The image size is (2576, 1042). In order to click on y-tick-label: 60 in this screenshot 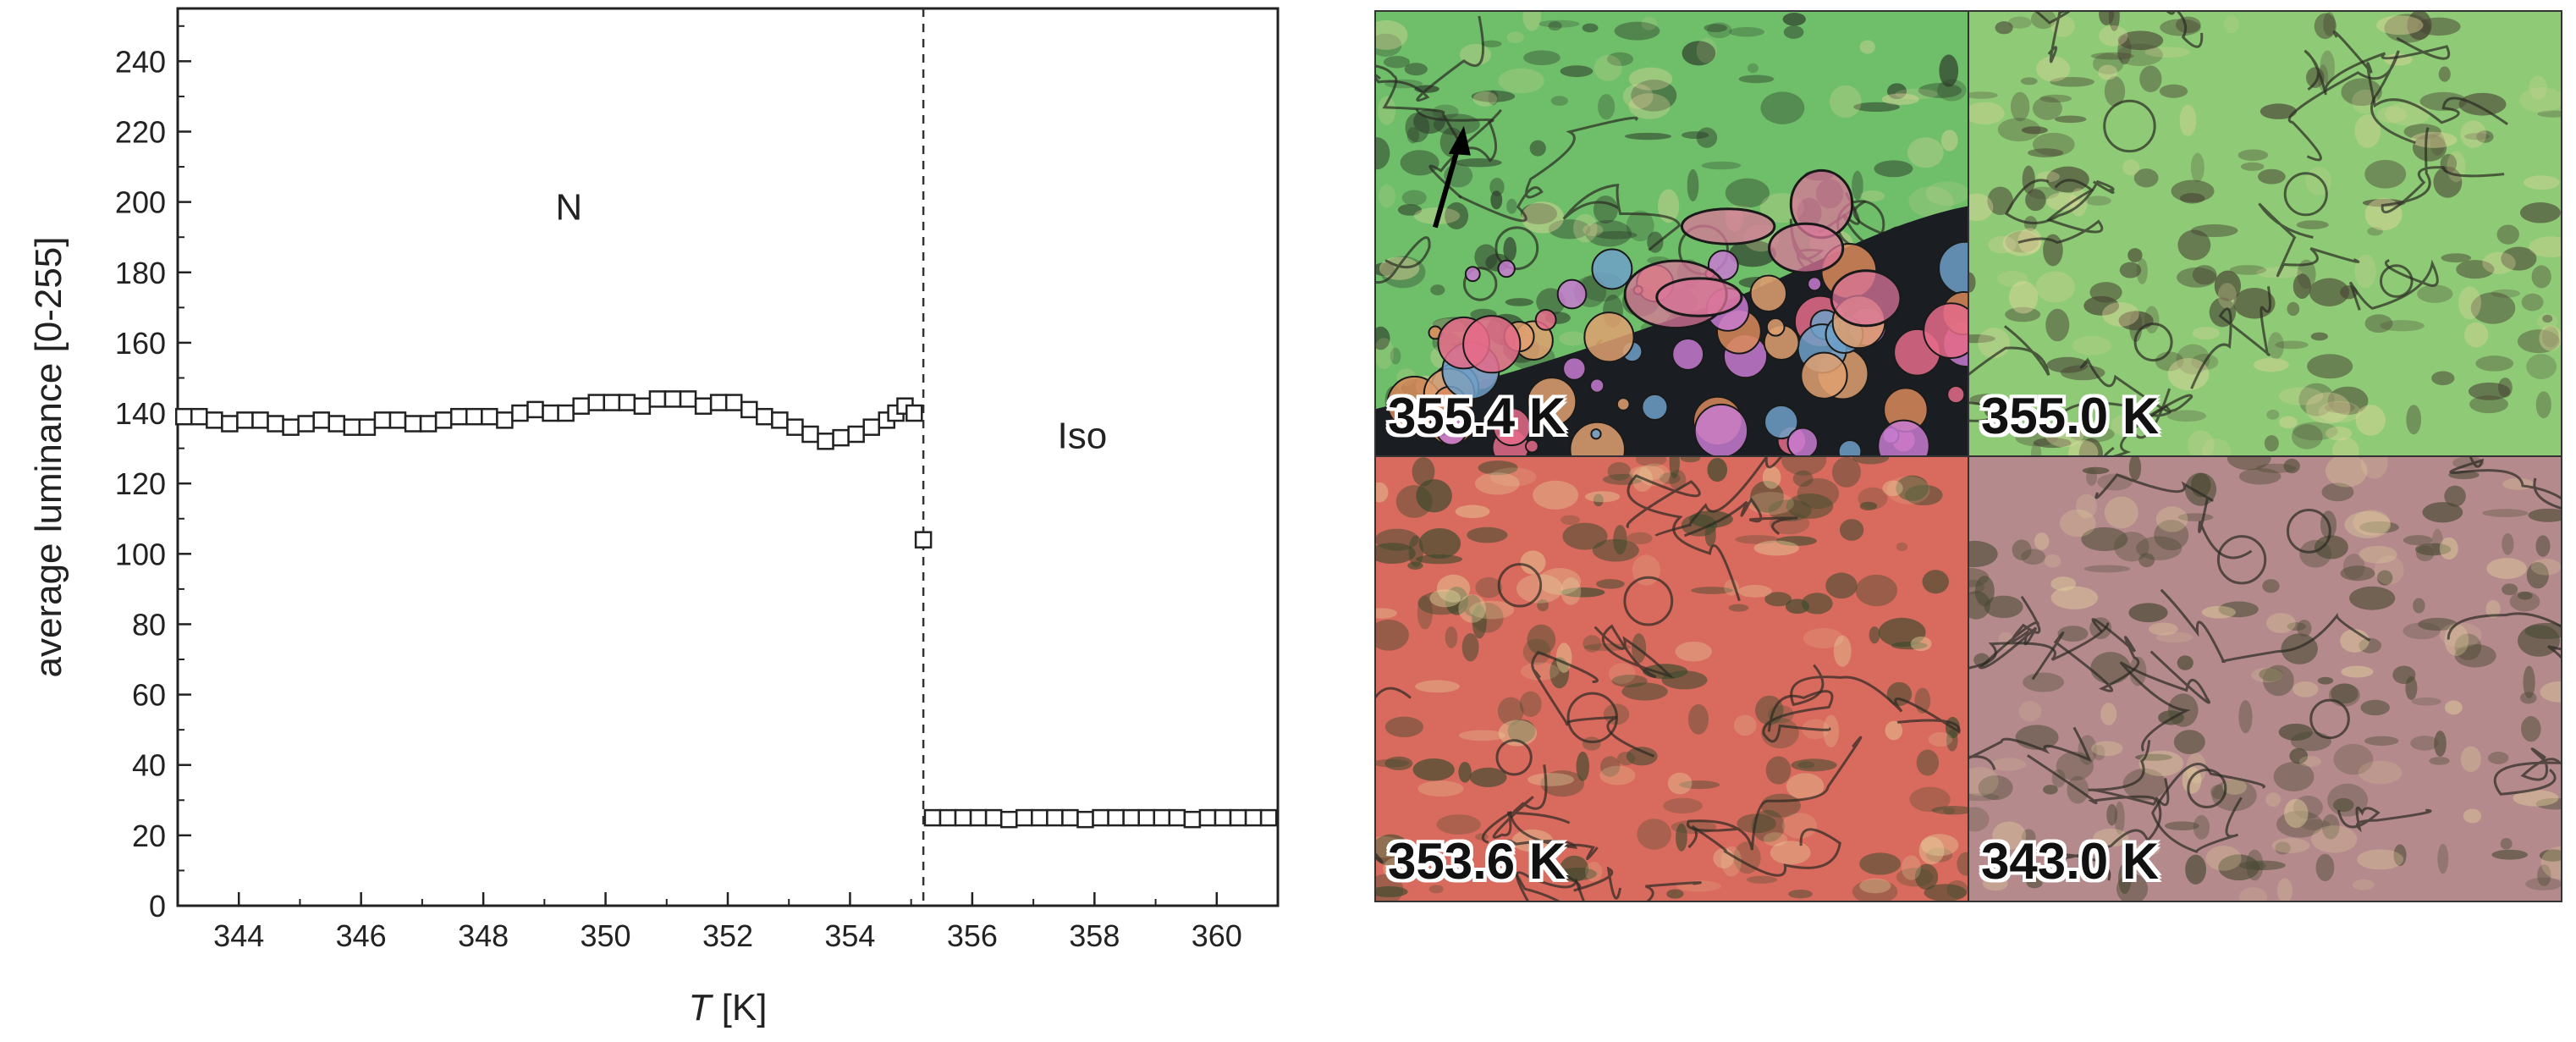, I will do `click(149, 696)`.